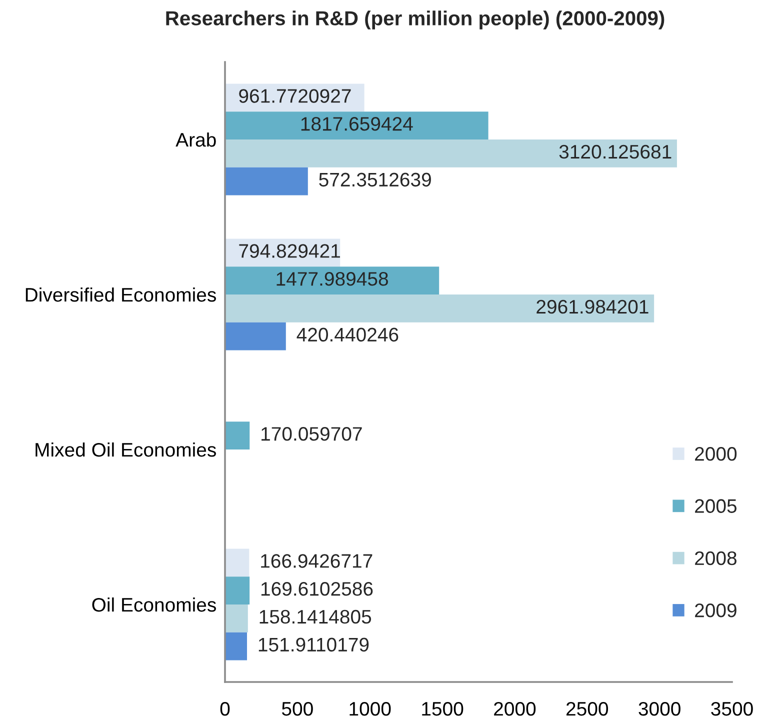 The width and height of the screenshot is (763, 722). I want to click on data-label: 151.9110179, so click(313, 645).